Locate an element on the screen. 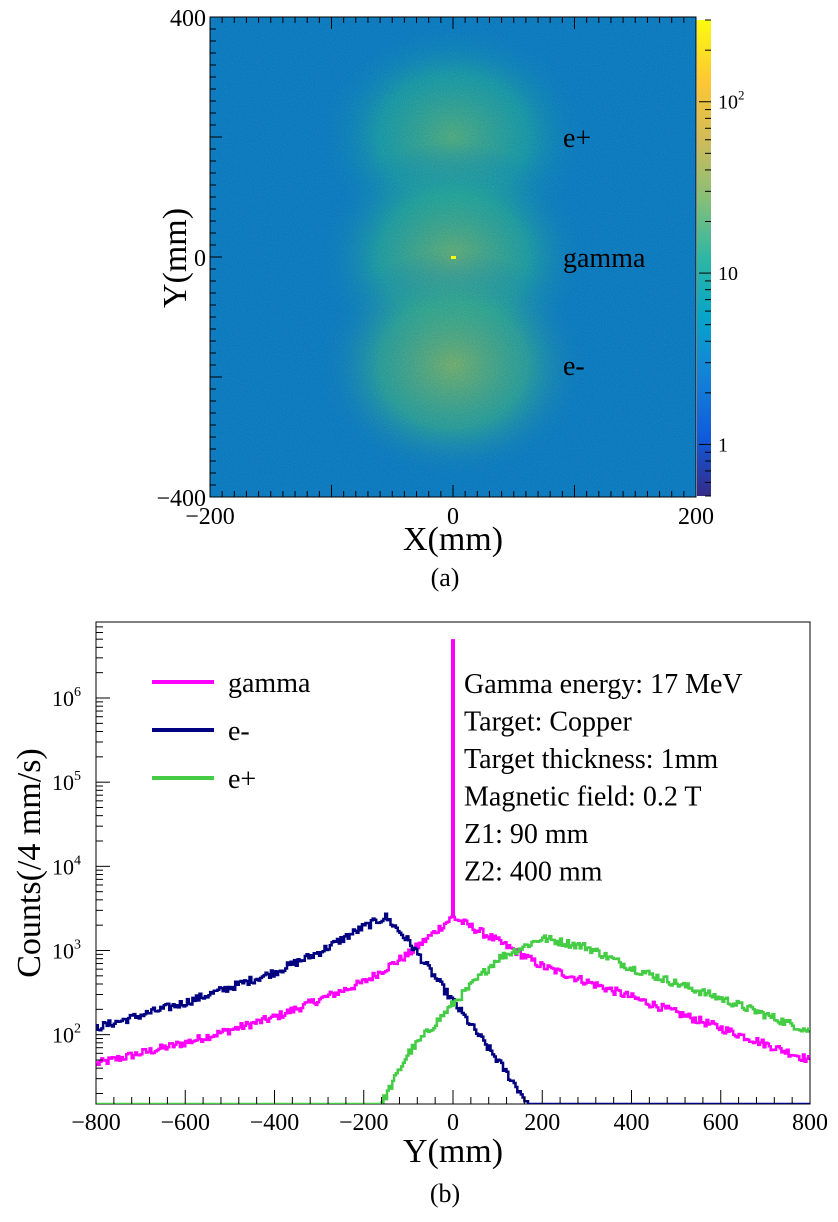 This screenshot has width=838, height=1222. legend-label-e-: e- is located at coordinates (239, 731).